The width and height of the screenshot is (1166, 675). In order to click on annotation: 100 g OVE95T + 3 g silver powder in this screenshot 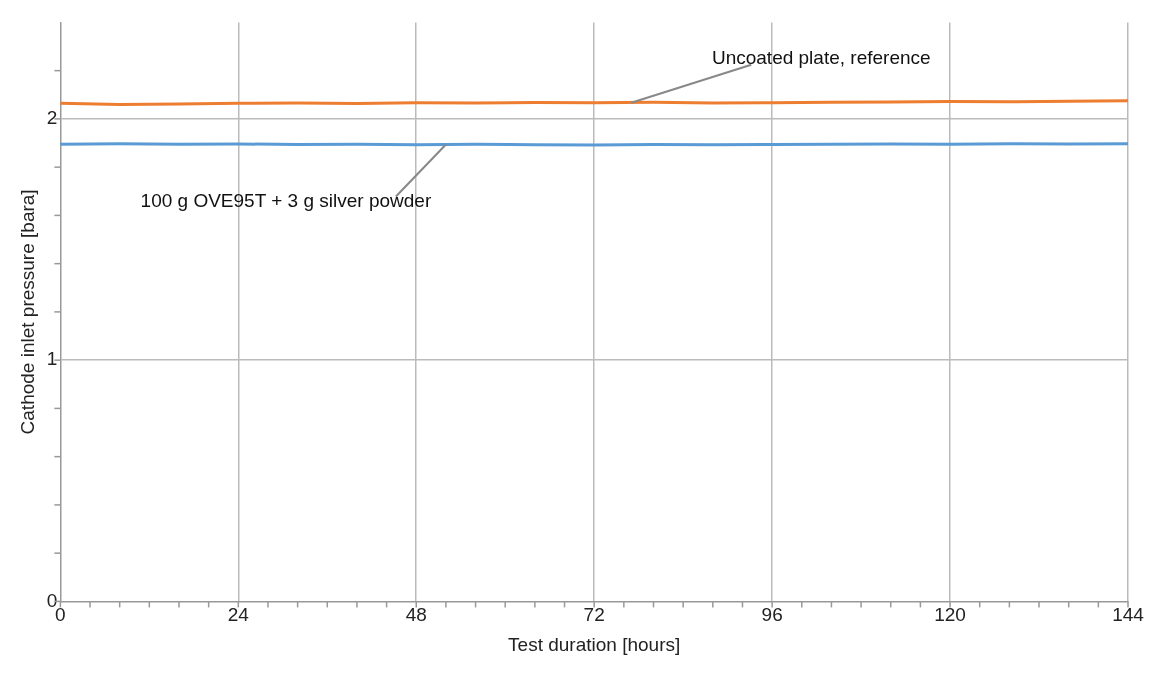, I will do `click(286, 201)`.